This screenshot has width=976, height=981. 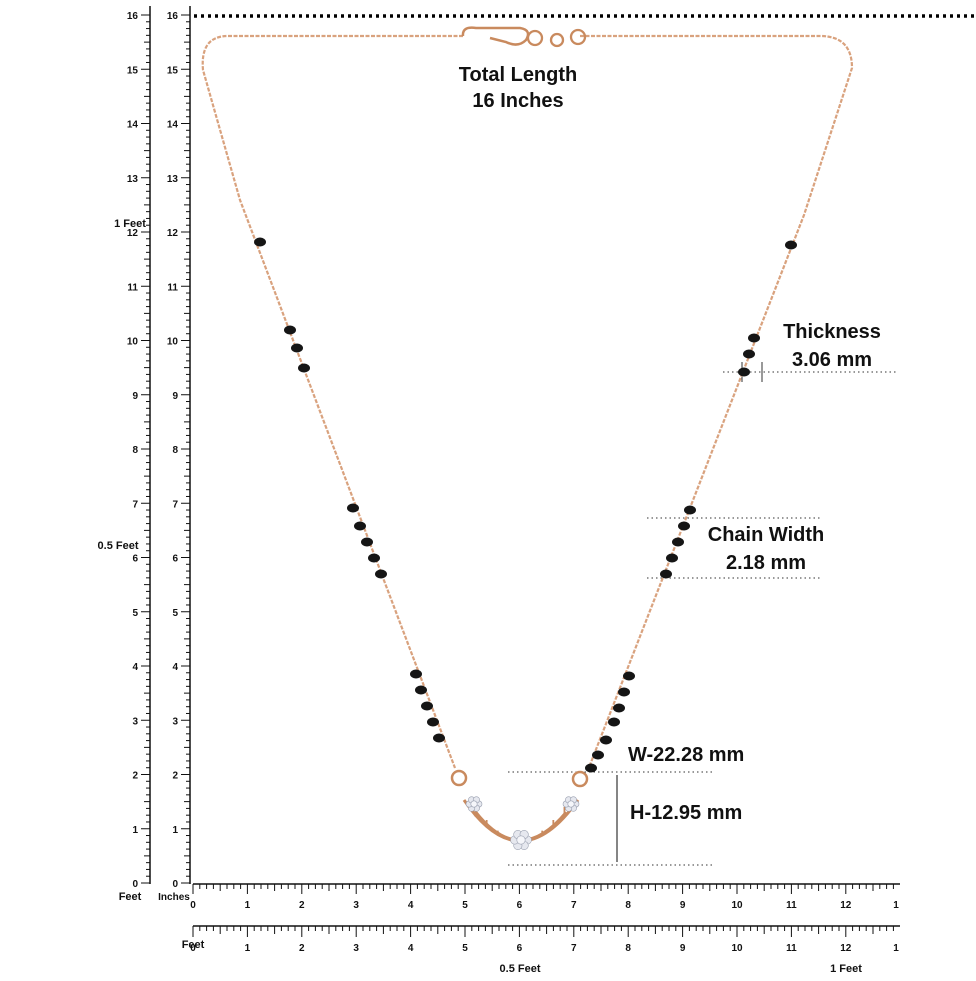 I want to click on bottom-inch-ruler-label: 9, so click(x=683, y=905).